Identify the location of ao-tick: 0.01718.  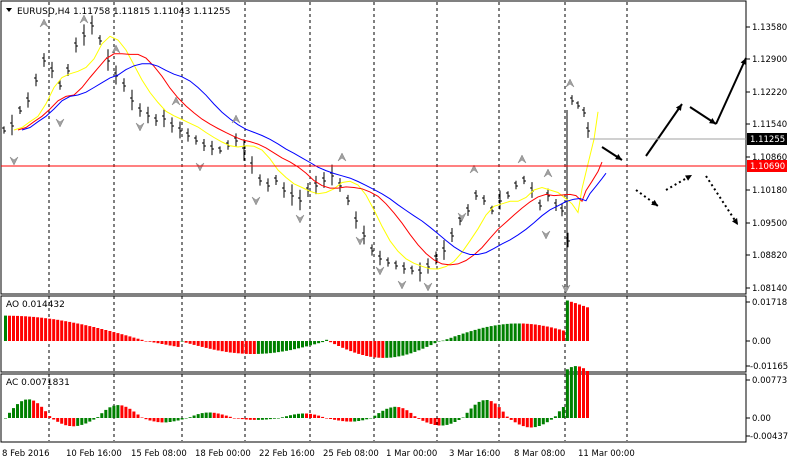
(769, 303).